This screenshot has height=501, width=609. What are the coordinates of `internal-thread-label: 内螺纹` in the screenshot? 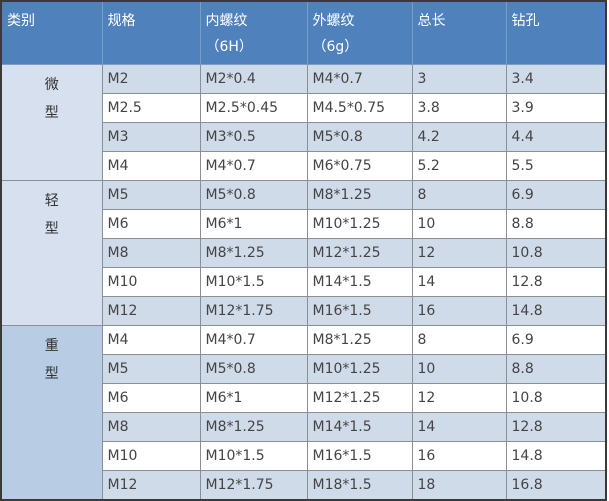 It's located at (226, 21).